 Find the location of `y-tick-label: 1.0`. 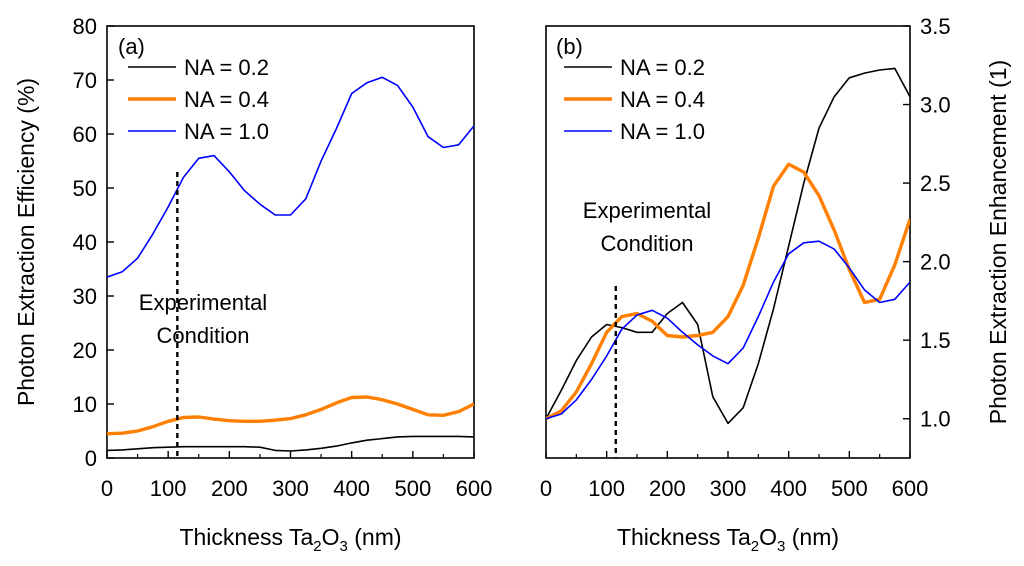

y-tick-label: 1.0 is located at coordinates (935, 419).